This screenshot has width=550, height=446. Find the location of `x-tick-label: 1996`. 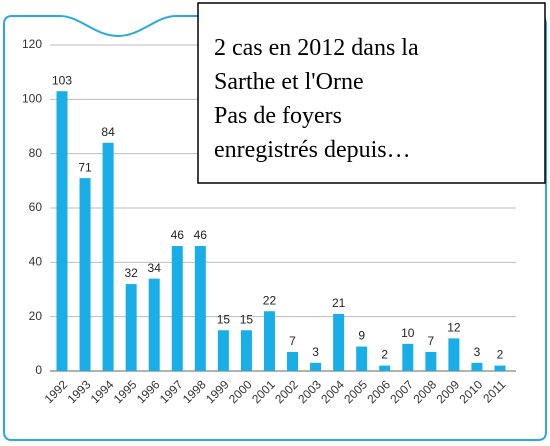

x-tick-label: 1996 is located at coordinates (148, 391).